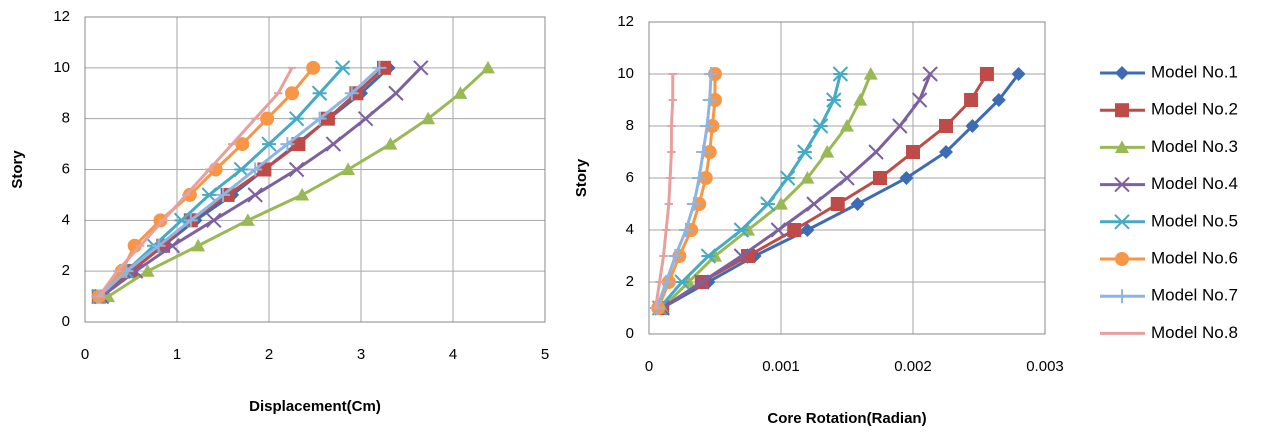 This screenshot has width=1264, height=447. What do you see at coordinates (177, 354) in the screenshot?
I see `x-tick-label: 1` at bounding box center [177, 354].